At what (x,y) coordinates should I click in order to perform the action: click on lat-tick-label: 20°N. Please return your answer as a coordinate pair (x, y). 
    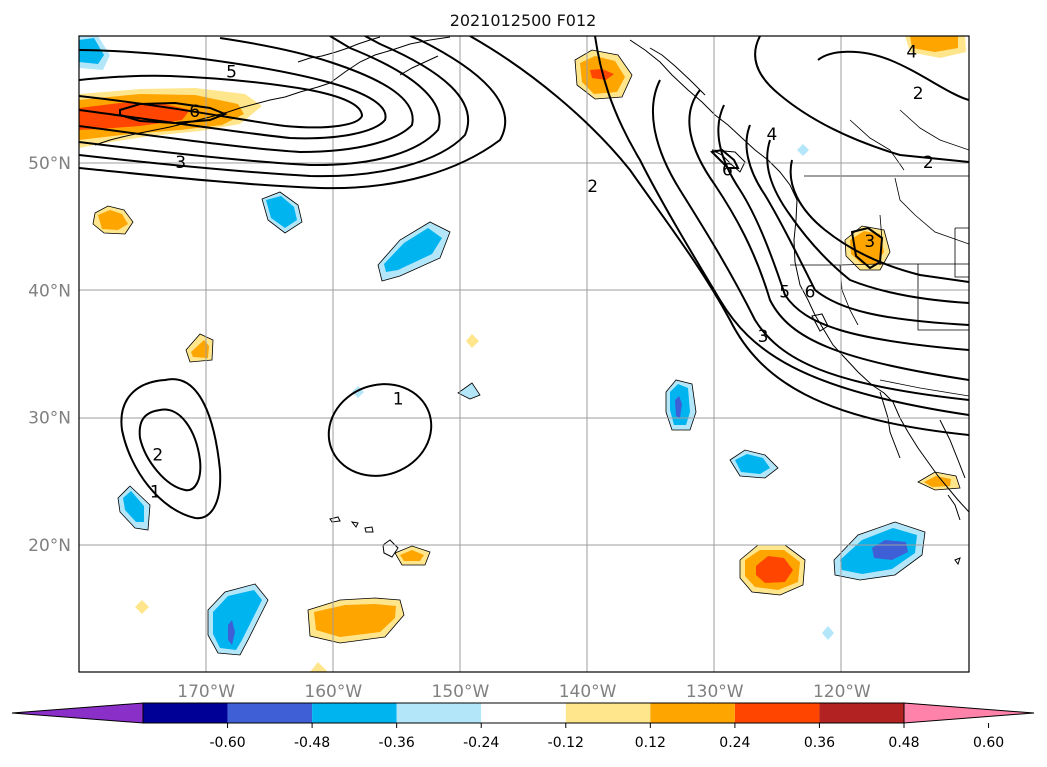
    Looking at the image, I should click on (49, 546).